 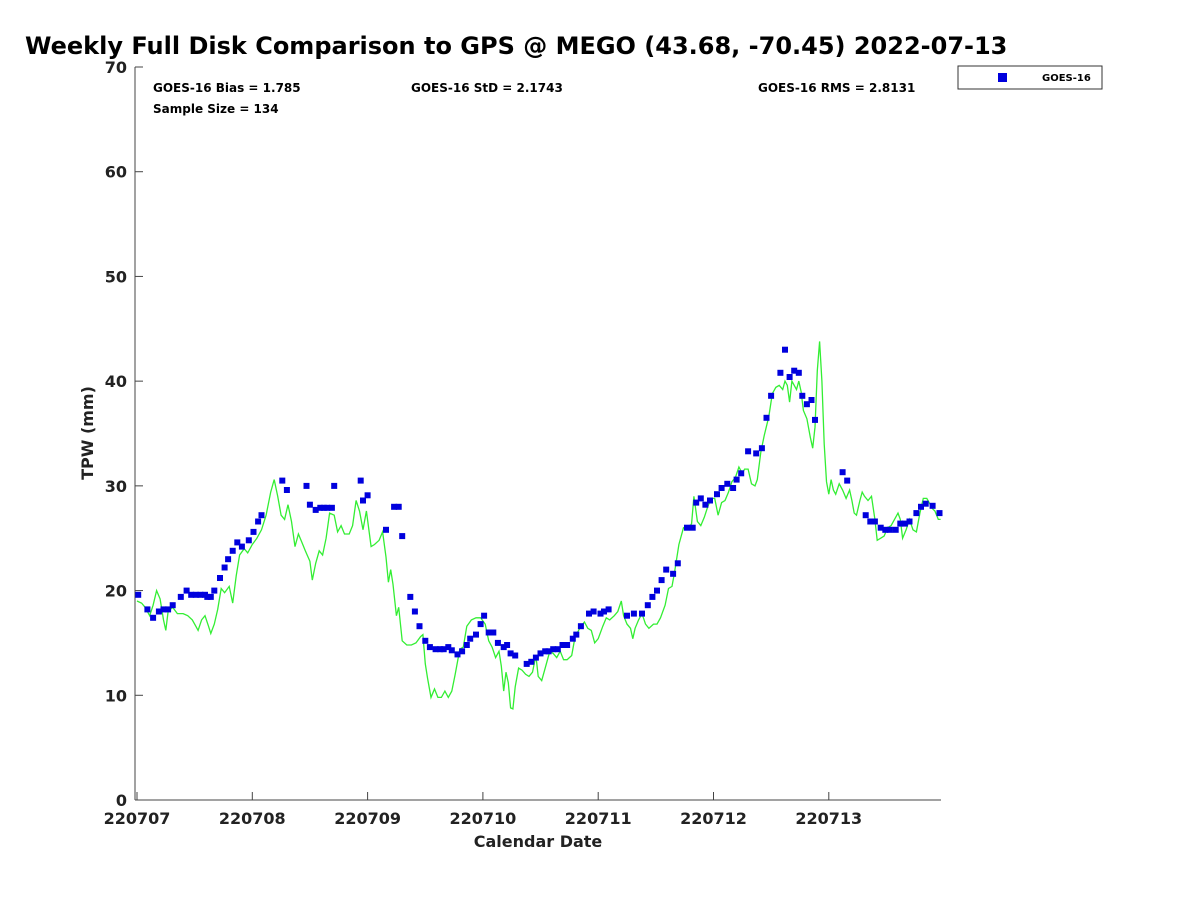 I want to click on y-tick-label: 40, so click(x=116, y=381).